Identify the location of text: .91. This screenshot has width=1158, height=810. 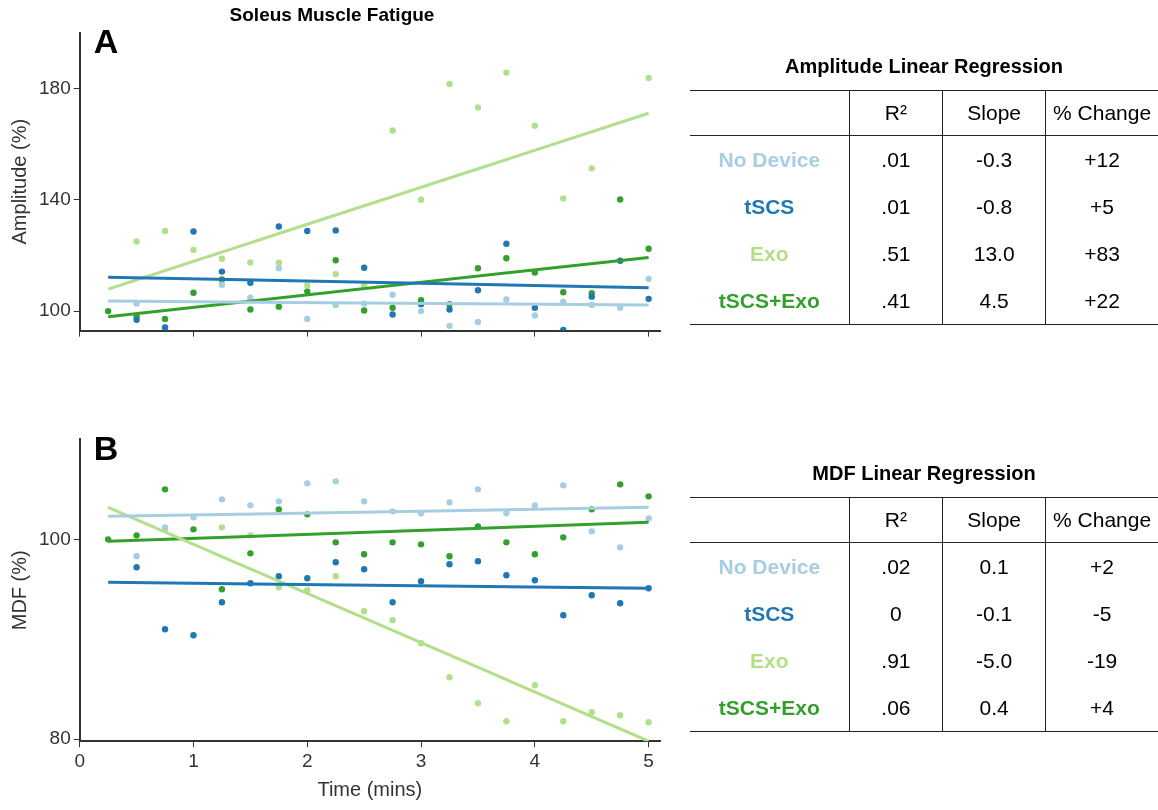
(896, 660).